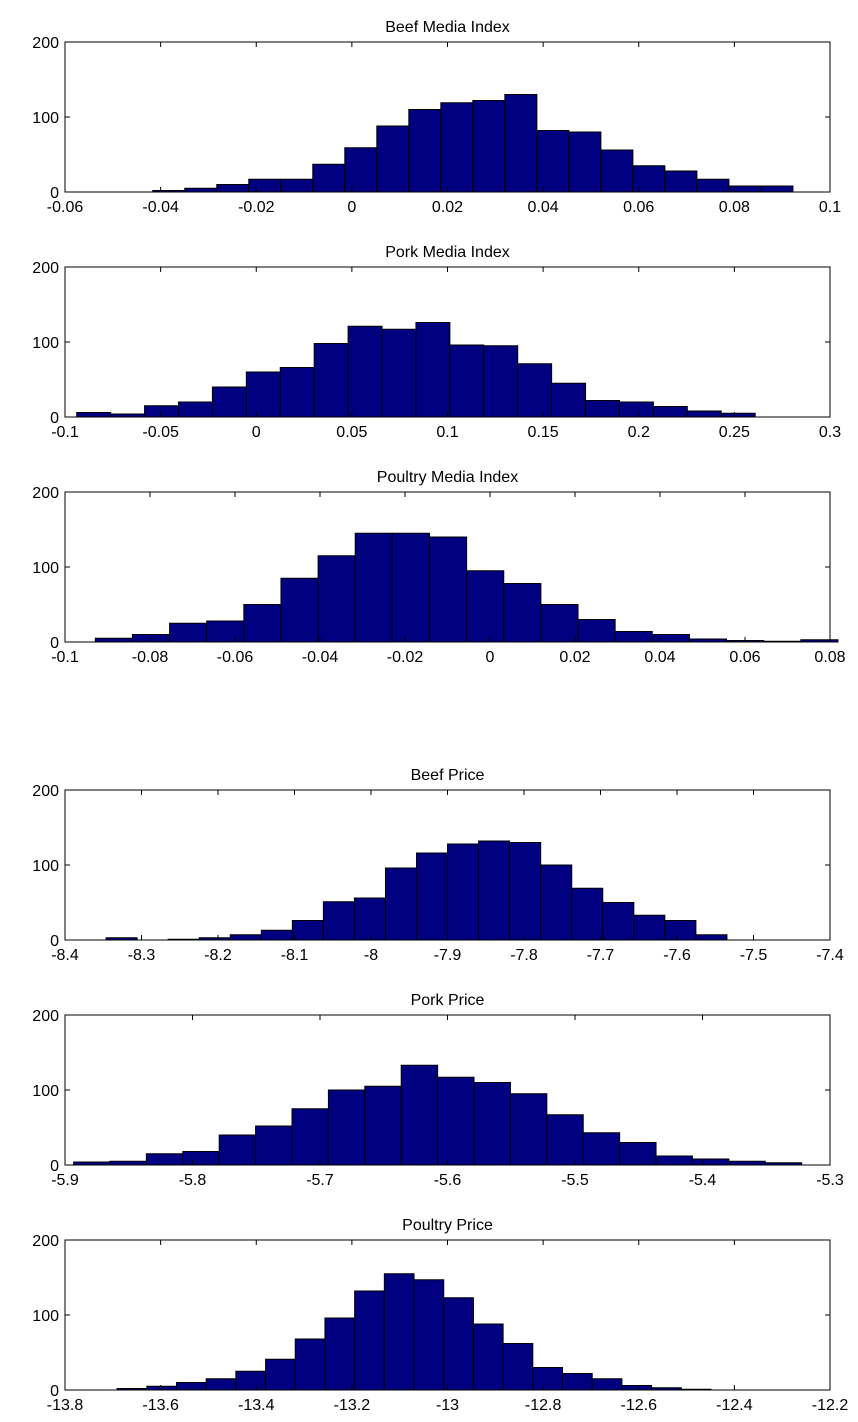  Describe the element at coordinates (639, 432) in the screenshot. I see `x-tick-label: 0.2` at that location.